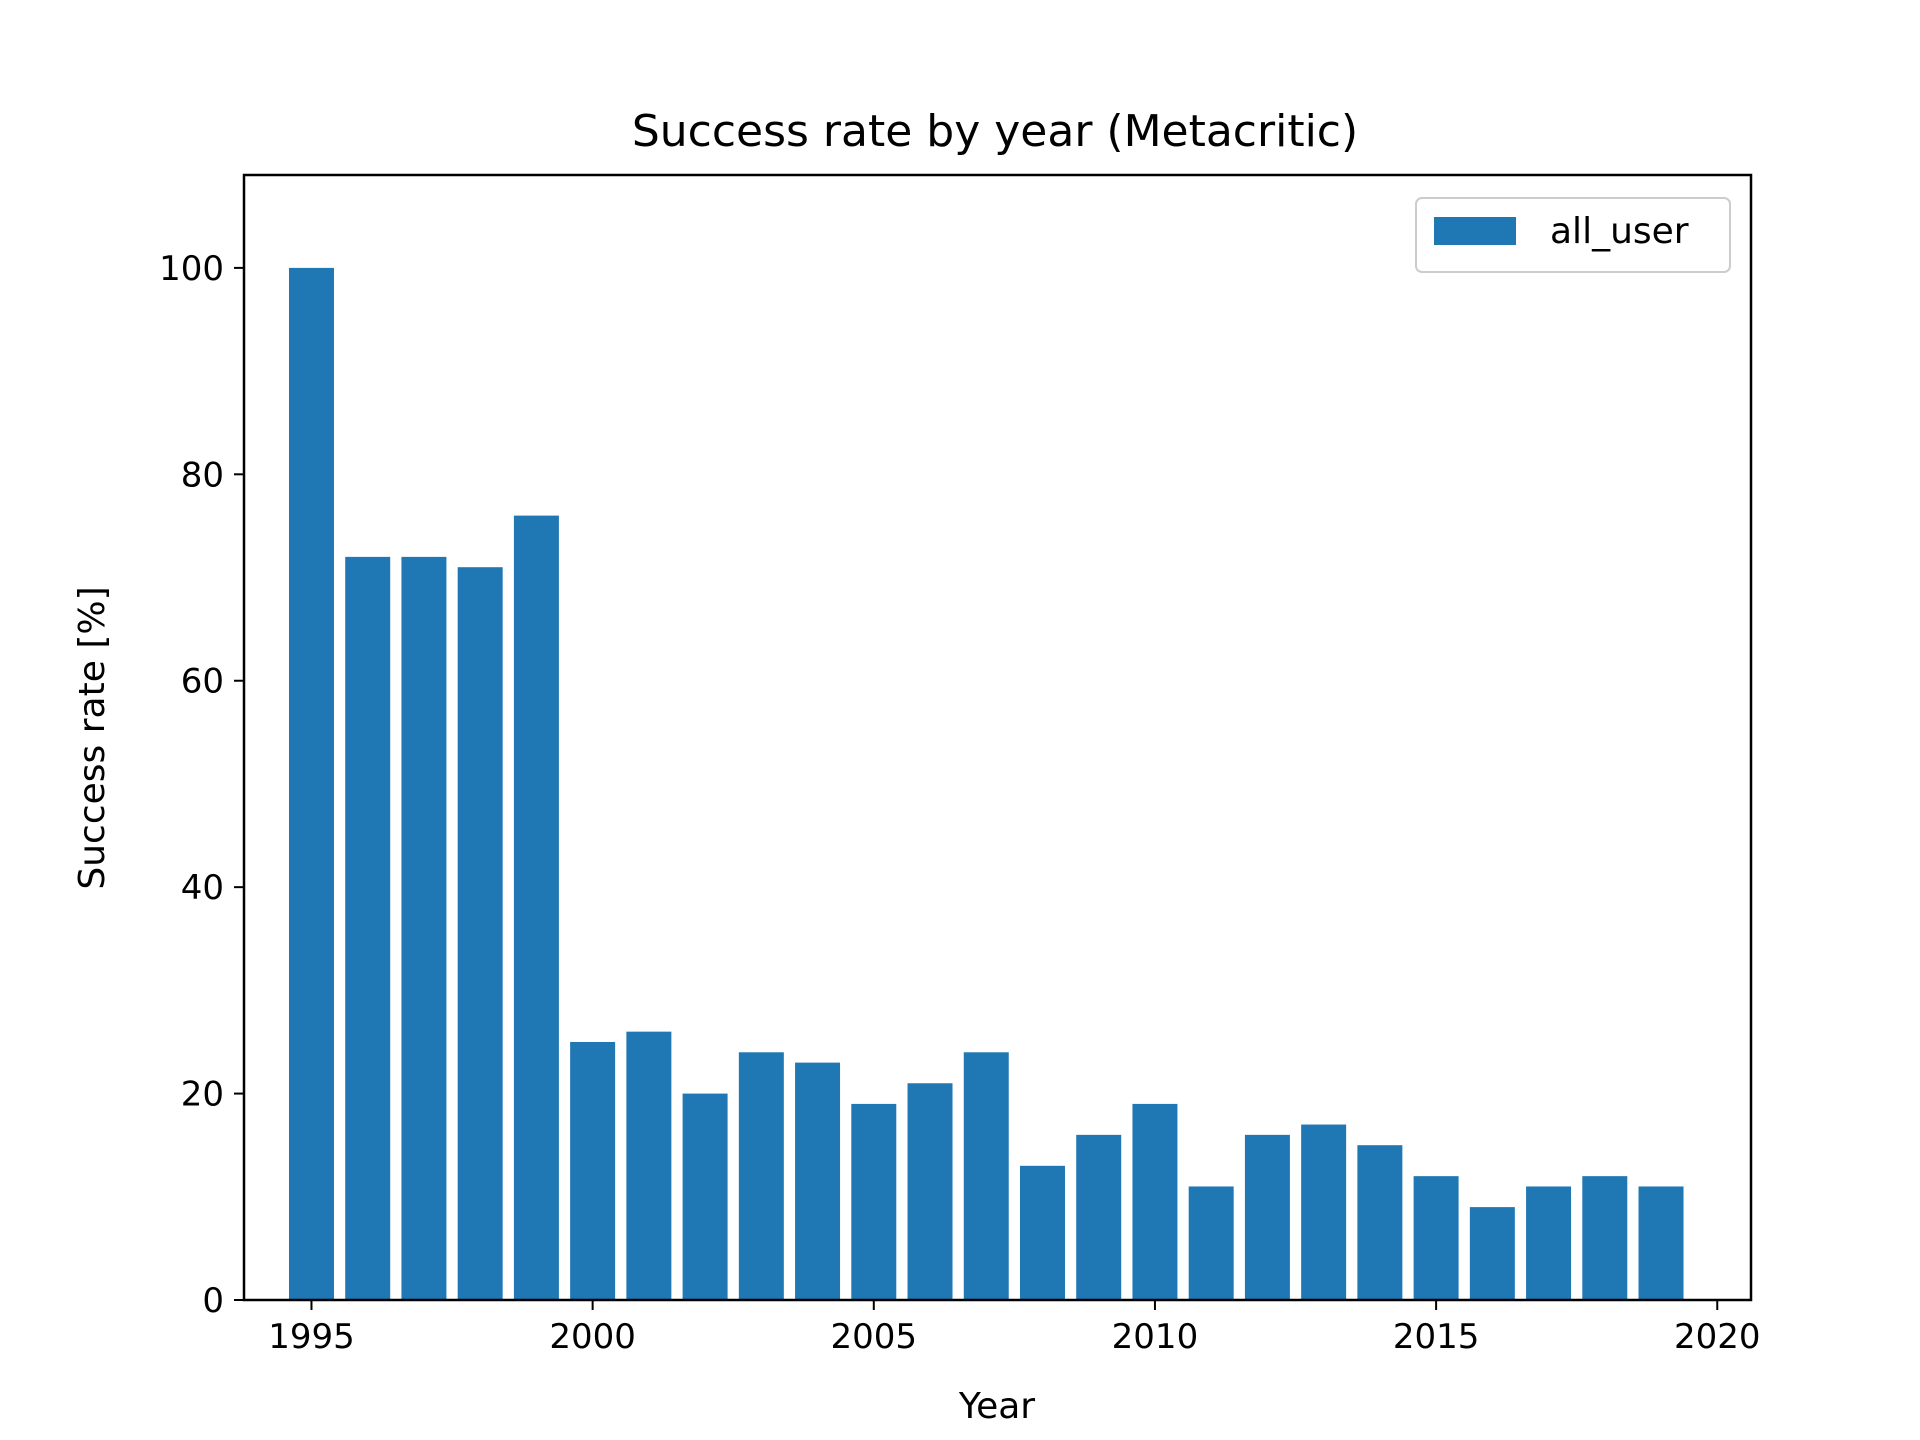  I want to click on y-tick-label: 40, so click(202, 888).